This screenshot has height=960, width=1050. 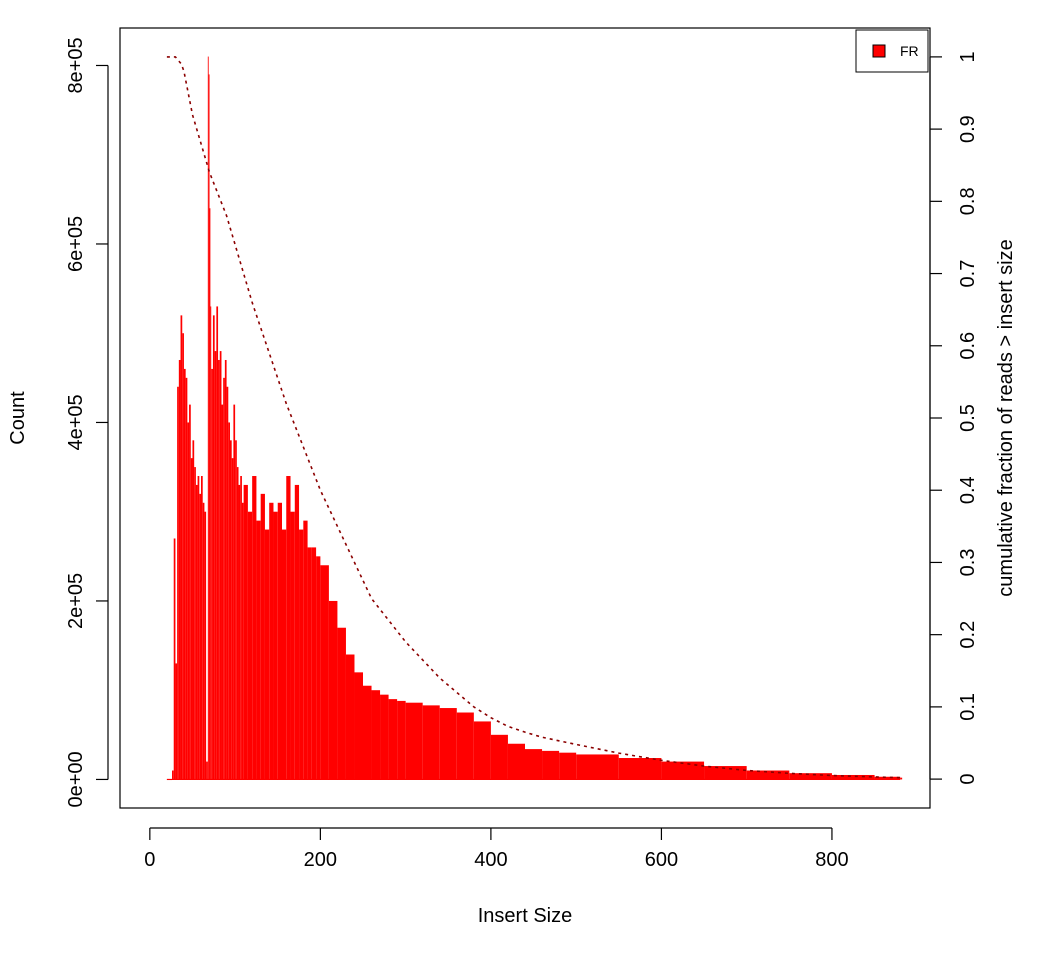 What do you see at coordinates (18, 418) in the screenshot?
I see `y-axis-title: Count` at bounding box center [18, 418].